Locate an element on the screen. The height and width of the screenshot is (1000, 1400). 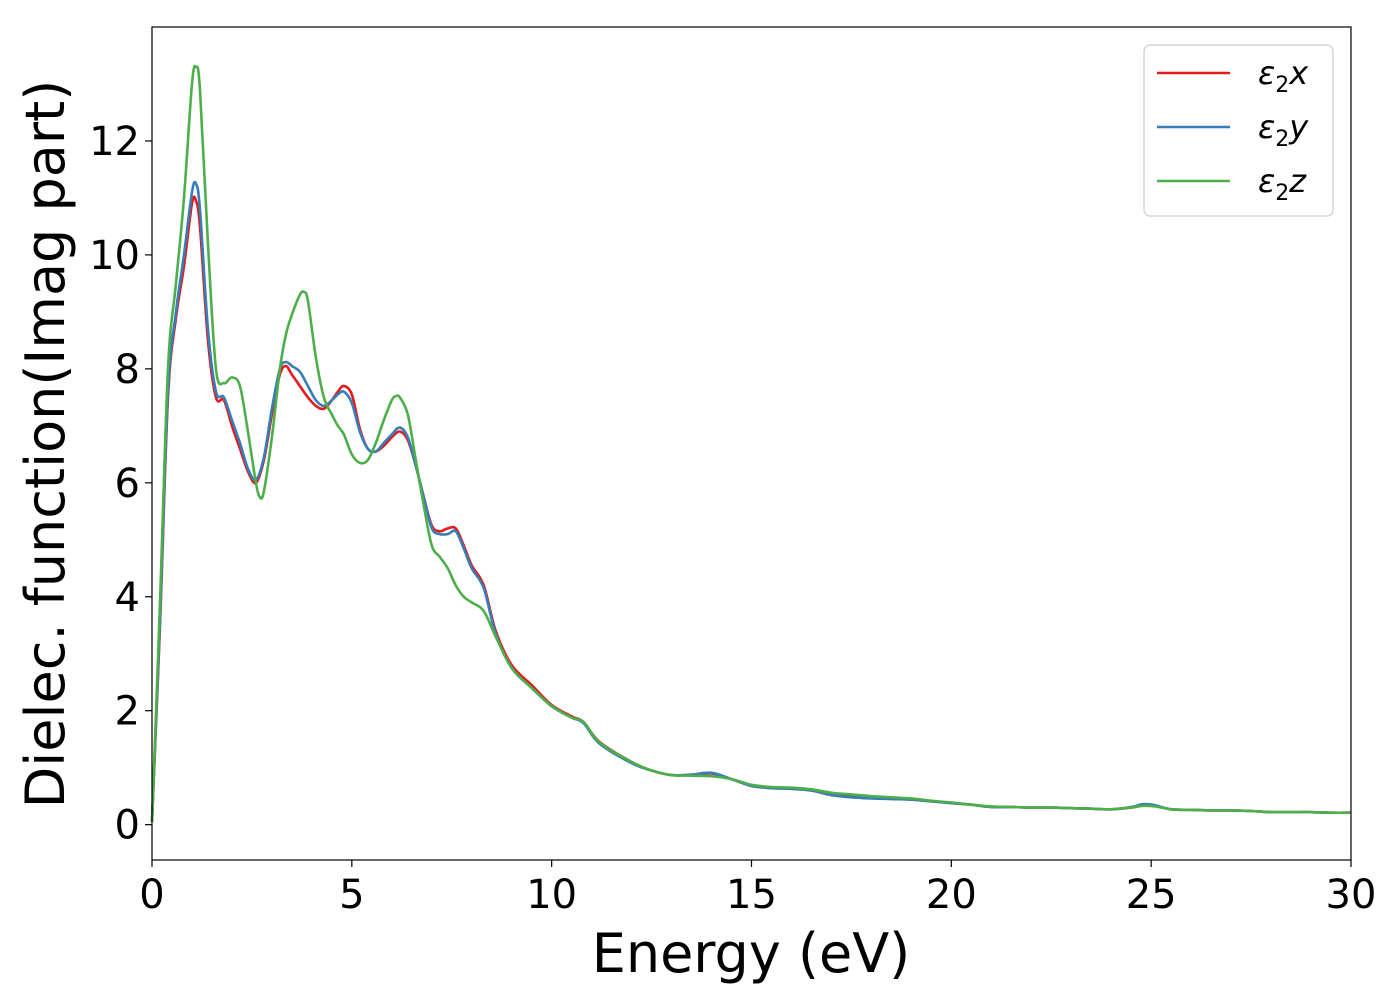
legend: ε2x ε2y ε2z is located at coordinates (1238, 130).